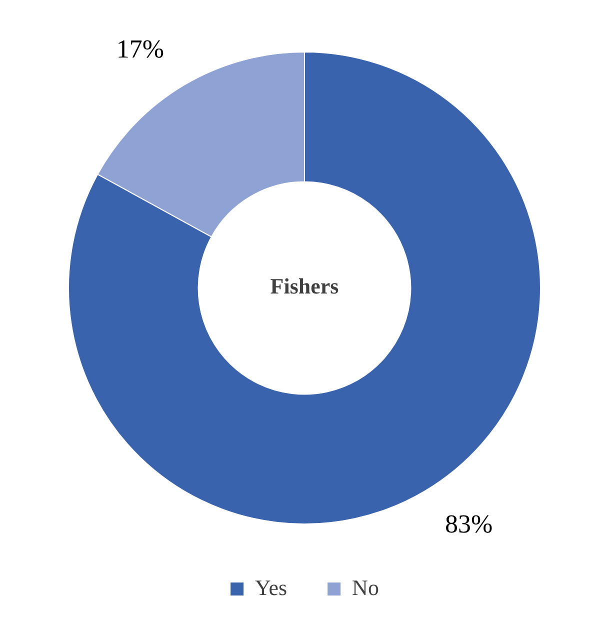 Image resolution: width=609 pixels, height=628 pixels. I want to click on data-label: 83%, so click(468, 523).